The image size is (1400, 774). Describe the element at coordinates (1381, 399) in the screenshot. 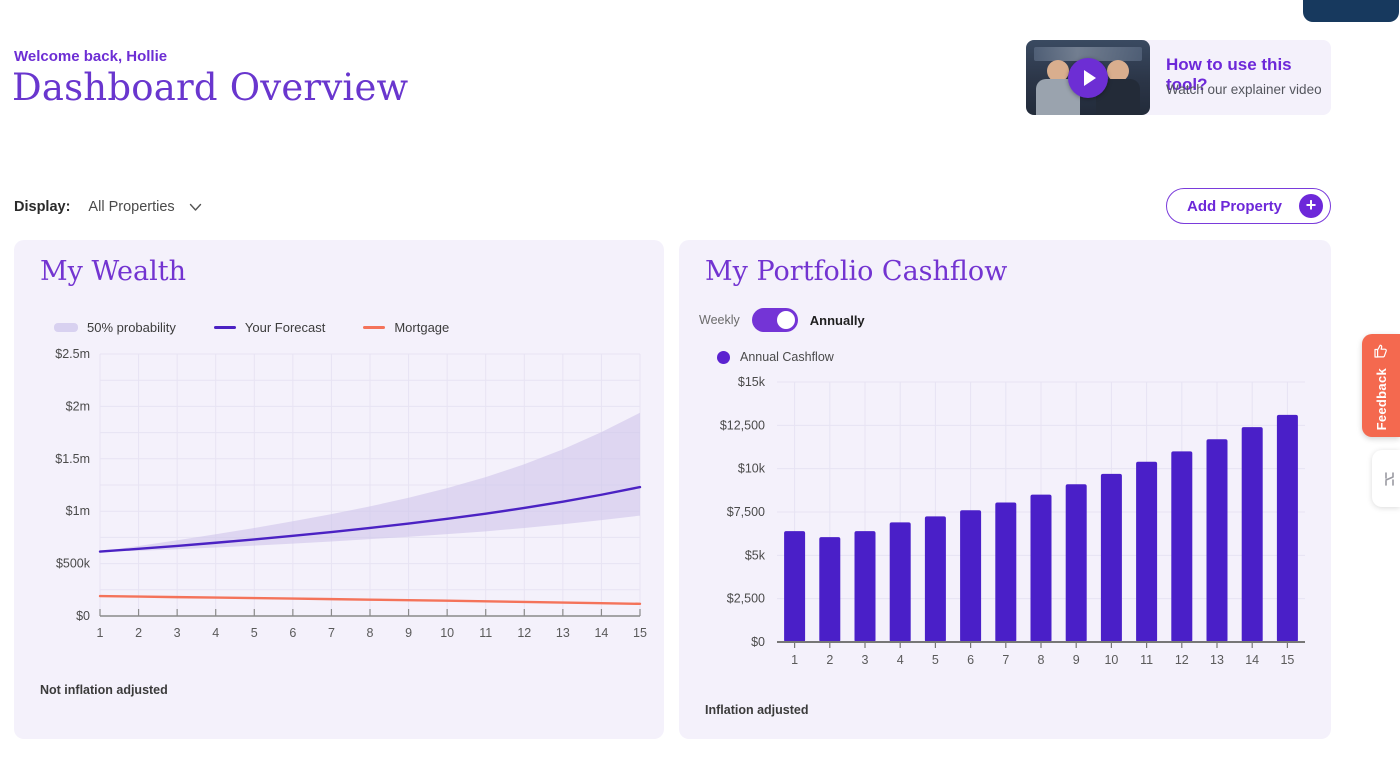

I see `feedback-label: Feedback` at that location.